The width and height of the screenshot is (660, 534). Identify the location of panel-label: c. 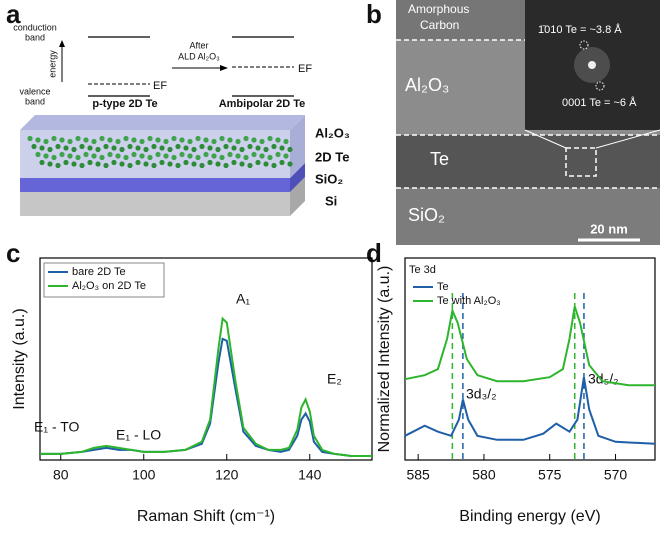
(13, 253).